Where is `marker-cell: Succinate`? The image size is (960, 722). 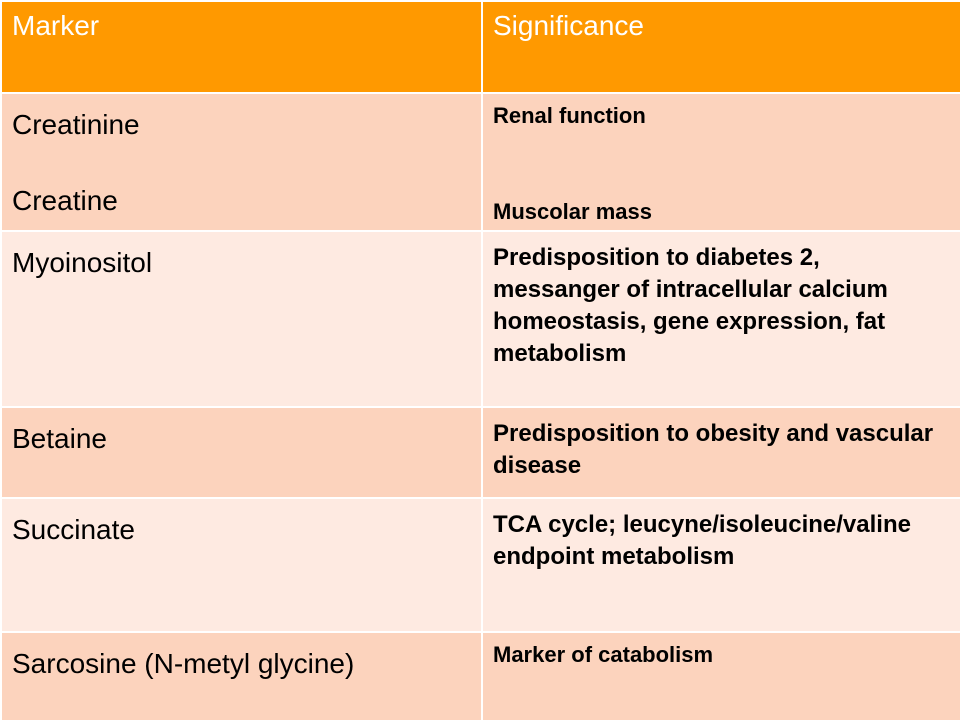 marker-cell: Succinate is located at coordinates (241, 565).